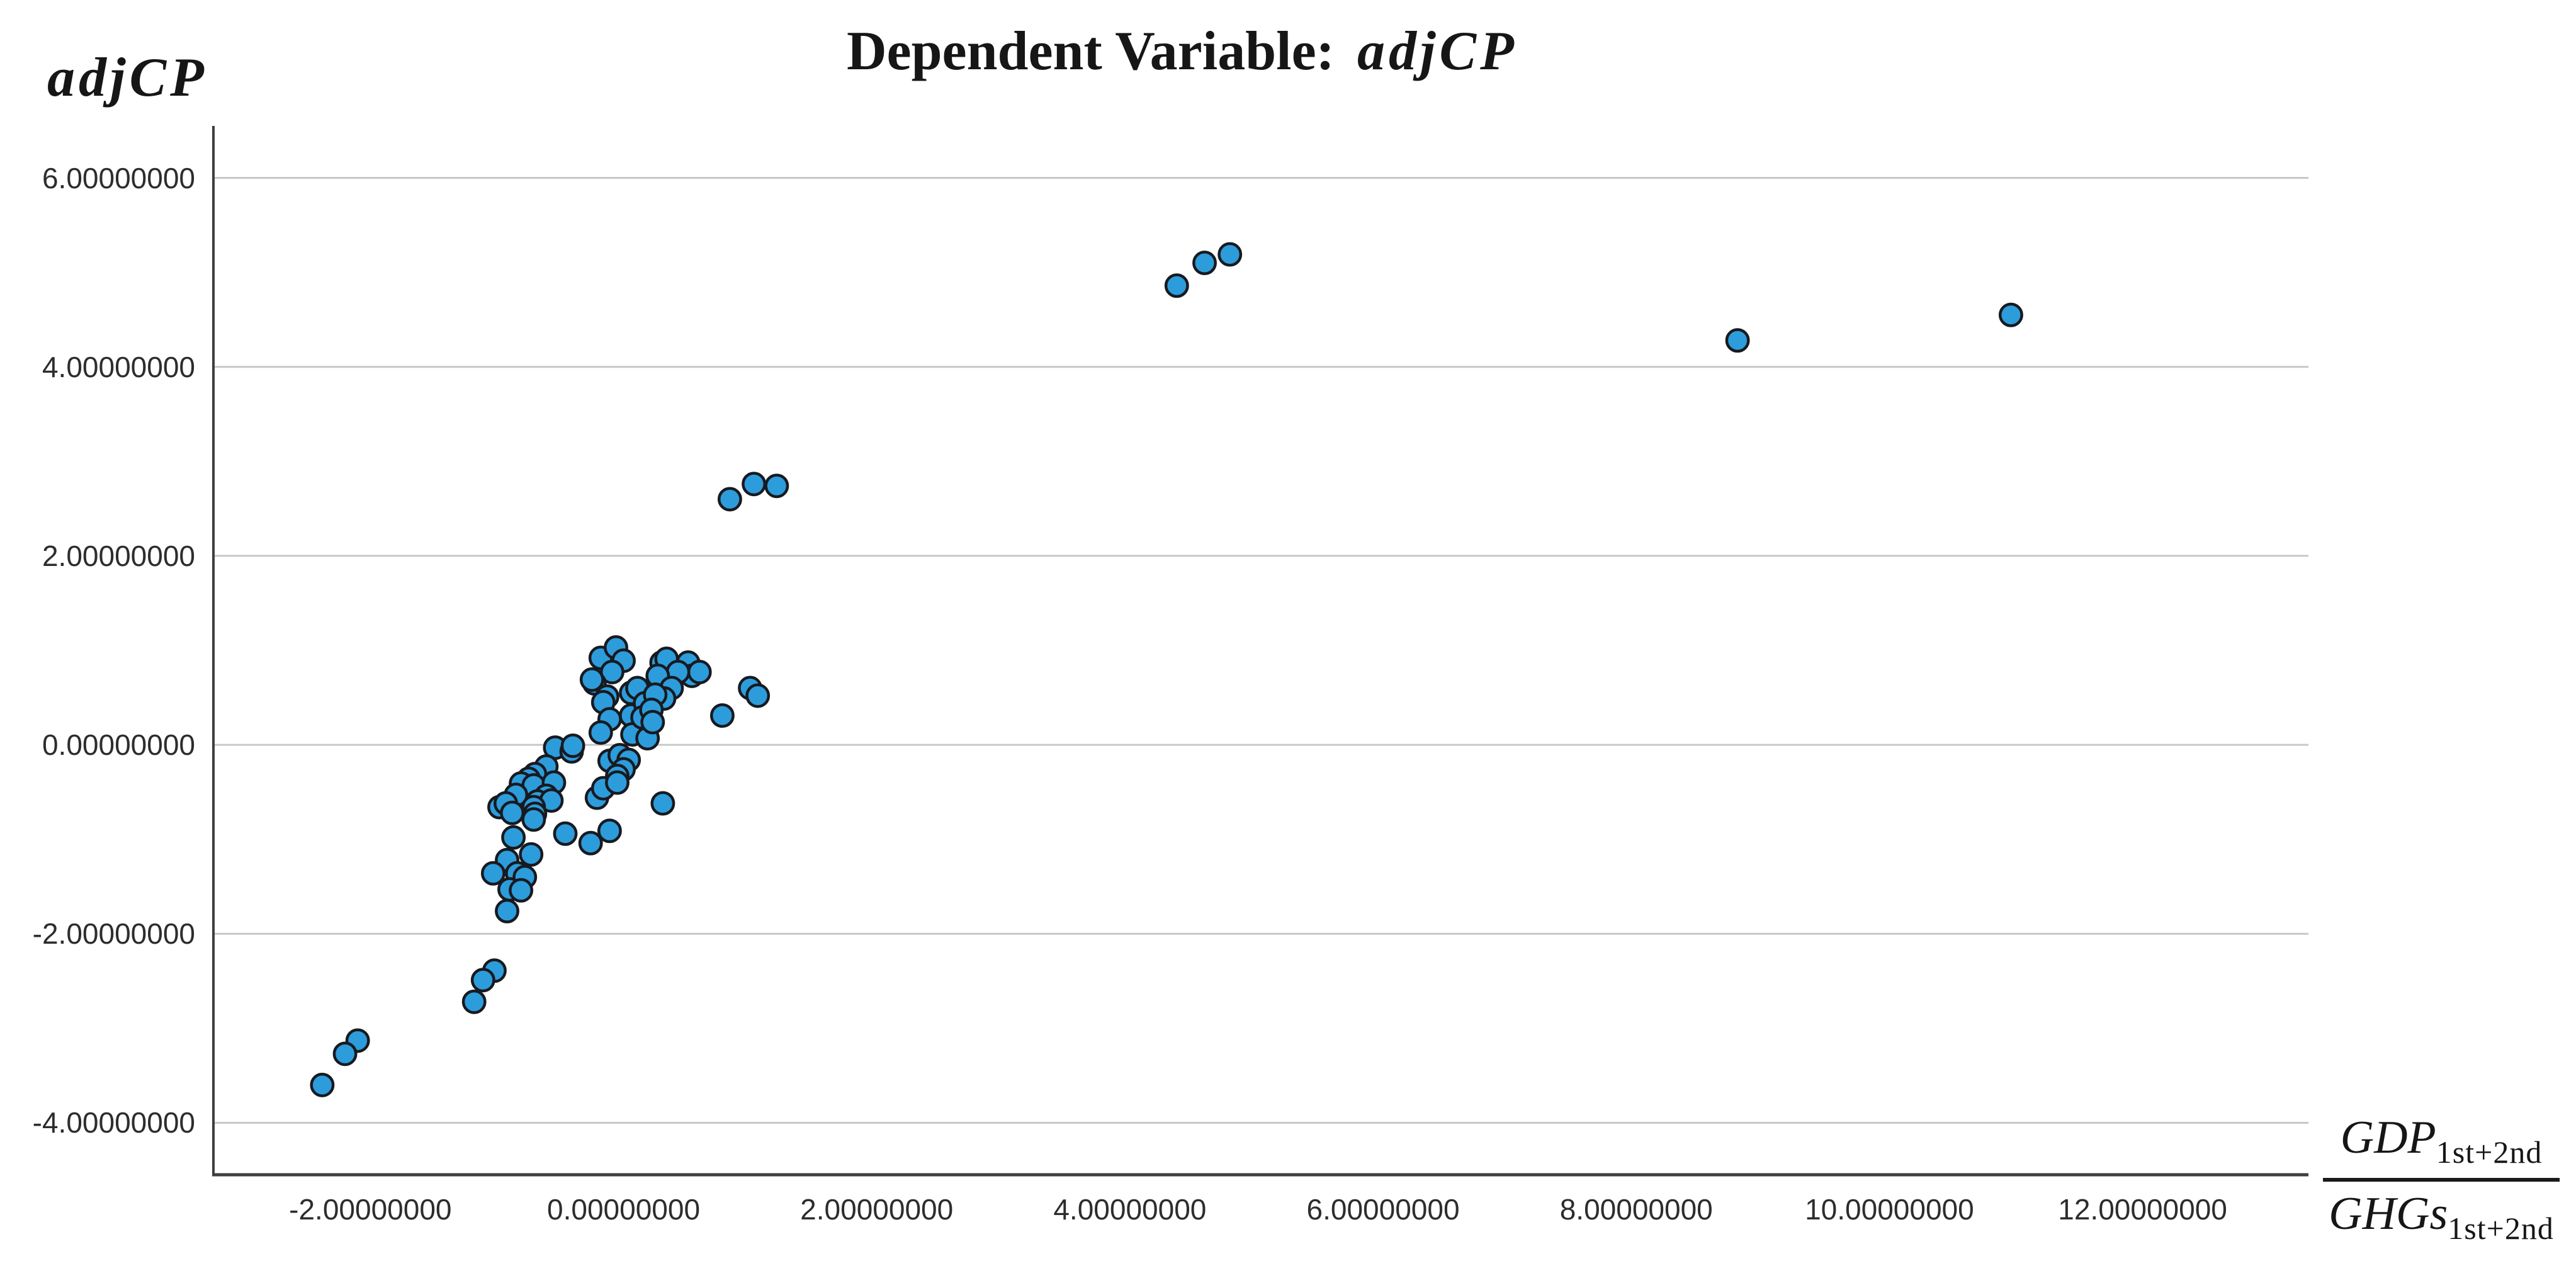  I want to click on x-tick-label: -2.00000000, so click(370, 1209).